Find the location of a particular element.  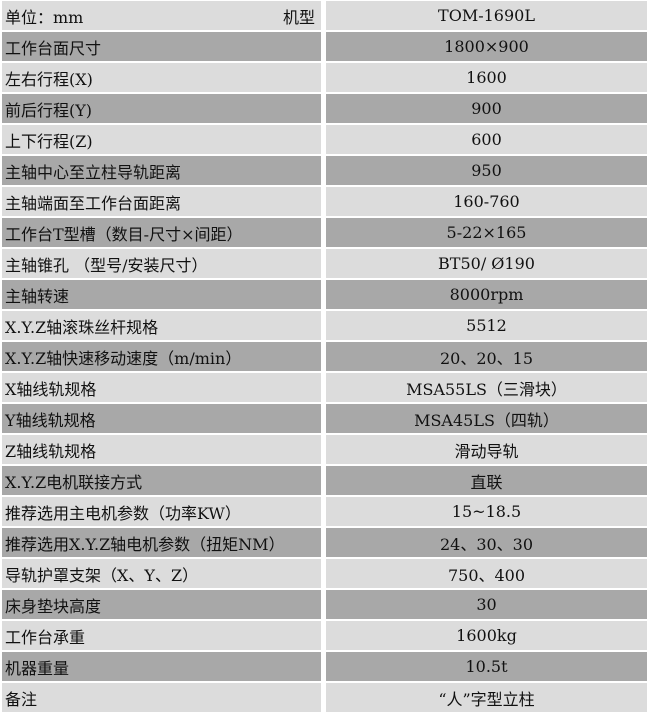

row-label: 主轴中心至立柱导轨距离 is located at coordinates (161, 170).